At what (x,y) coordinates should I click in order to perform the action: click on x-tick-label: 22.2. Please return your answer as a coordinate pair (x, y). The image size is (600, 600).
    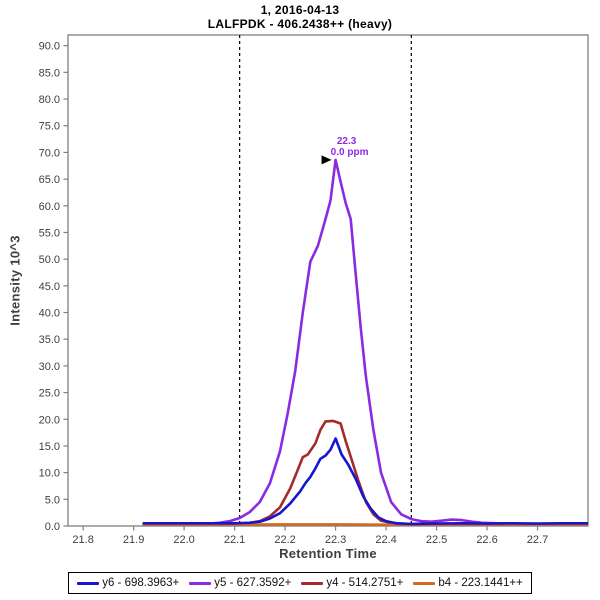
    Looking at the image, I should click on (284, 540).